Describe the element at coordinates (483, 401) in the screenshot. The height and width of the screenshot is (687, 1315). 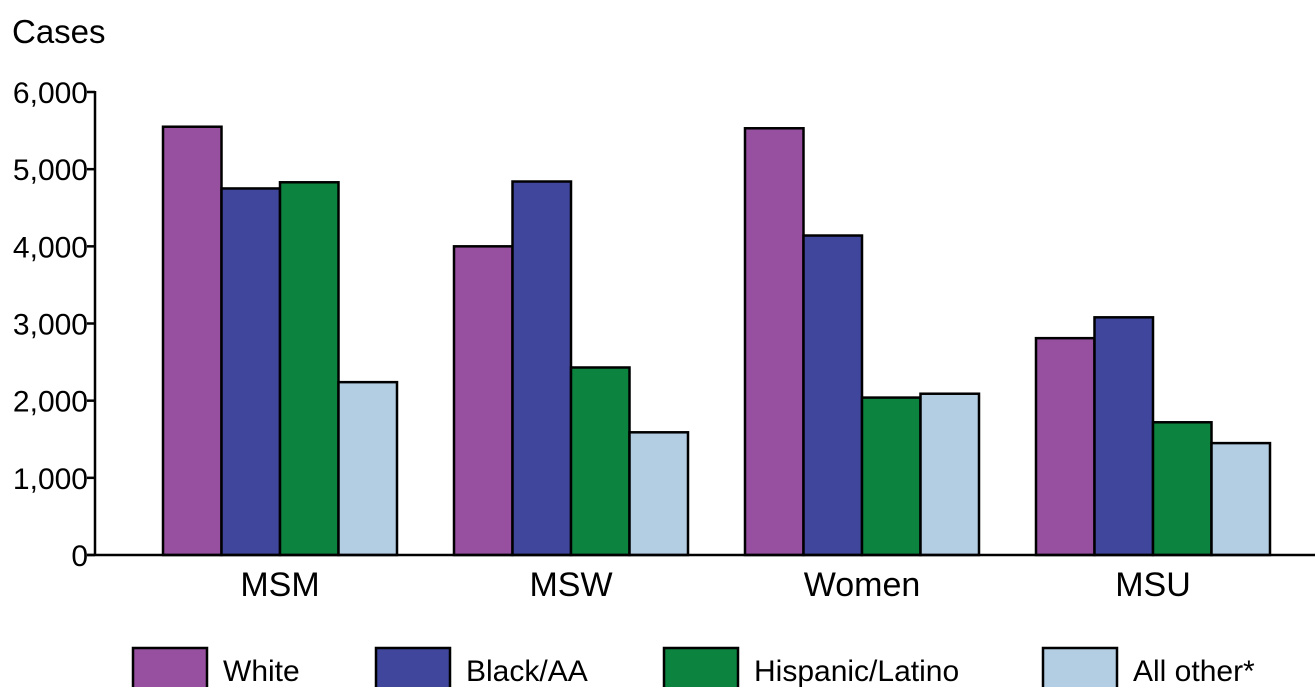
I see `bar-msw-white` at that location.